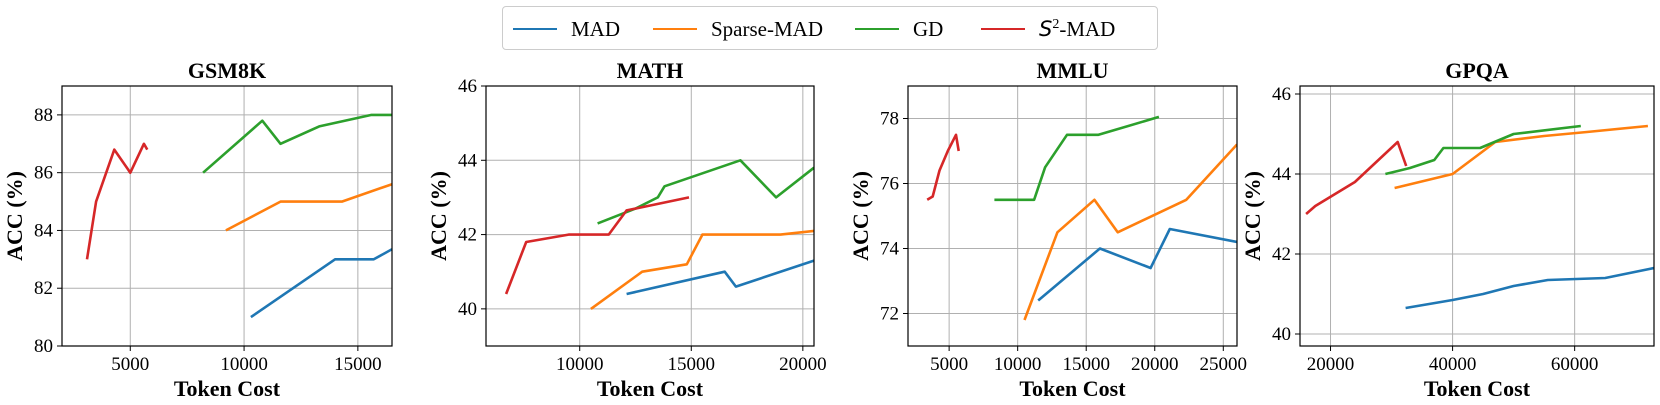  I want to click on legend-item-gd: GD, so click(899, 29).